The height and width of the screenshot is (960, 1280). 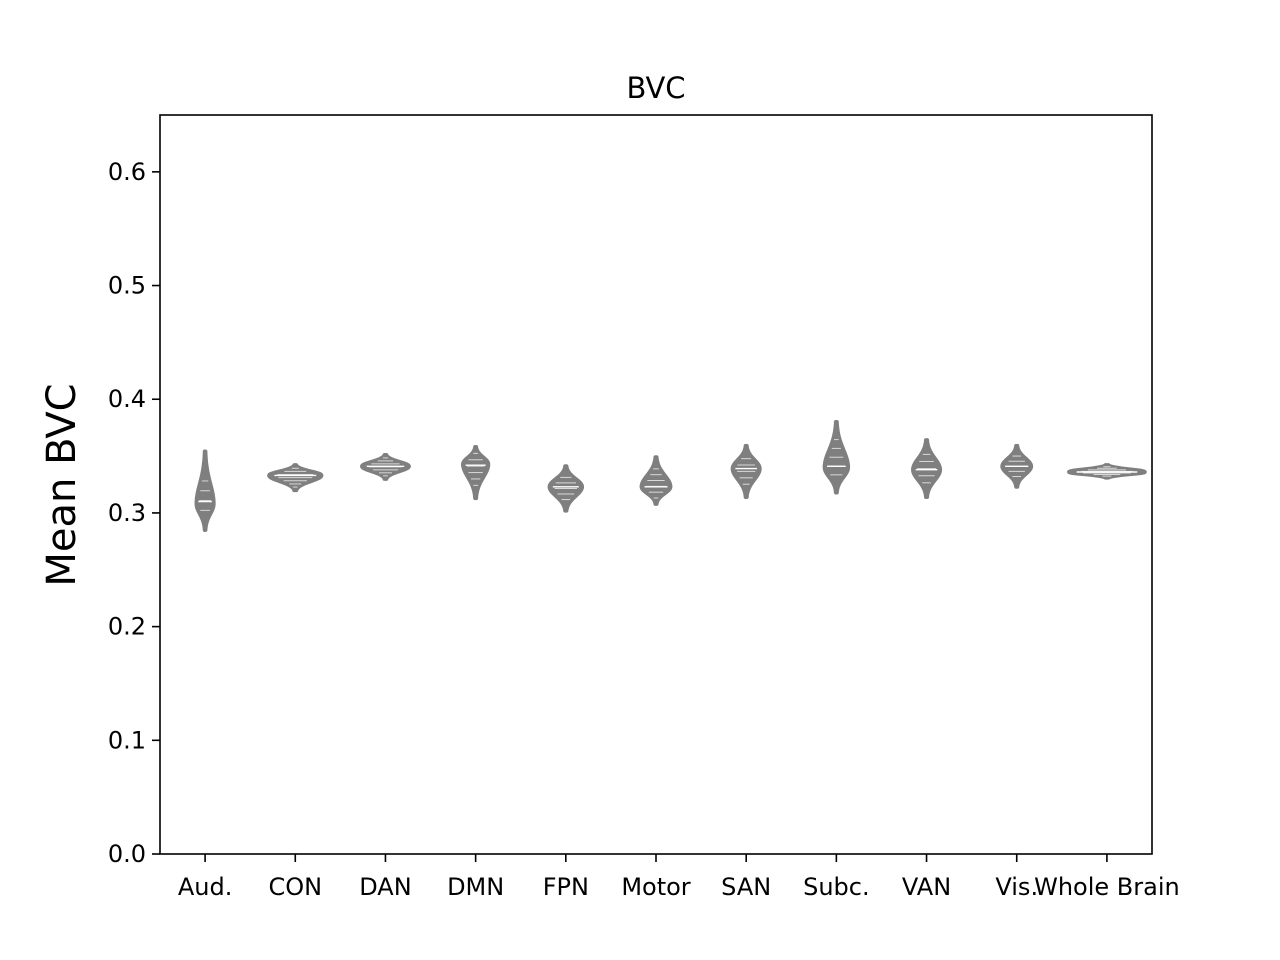 I want to click on y-tick-label: 0.6, so click(x=127, y=172).